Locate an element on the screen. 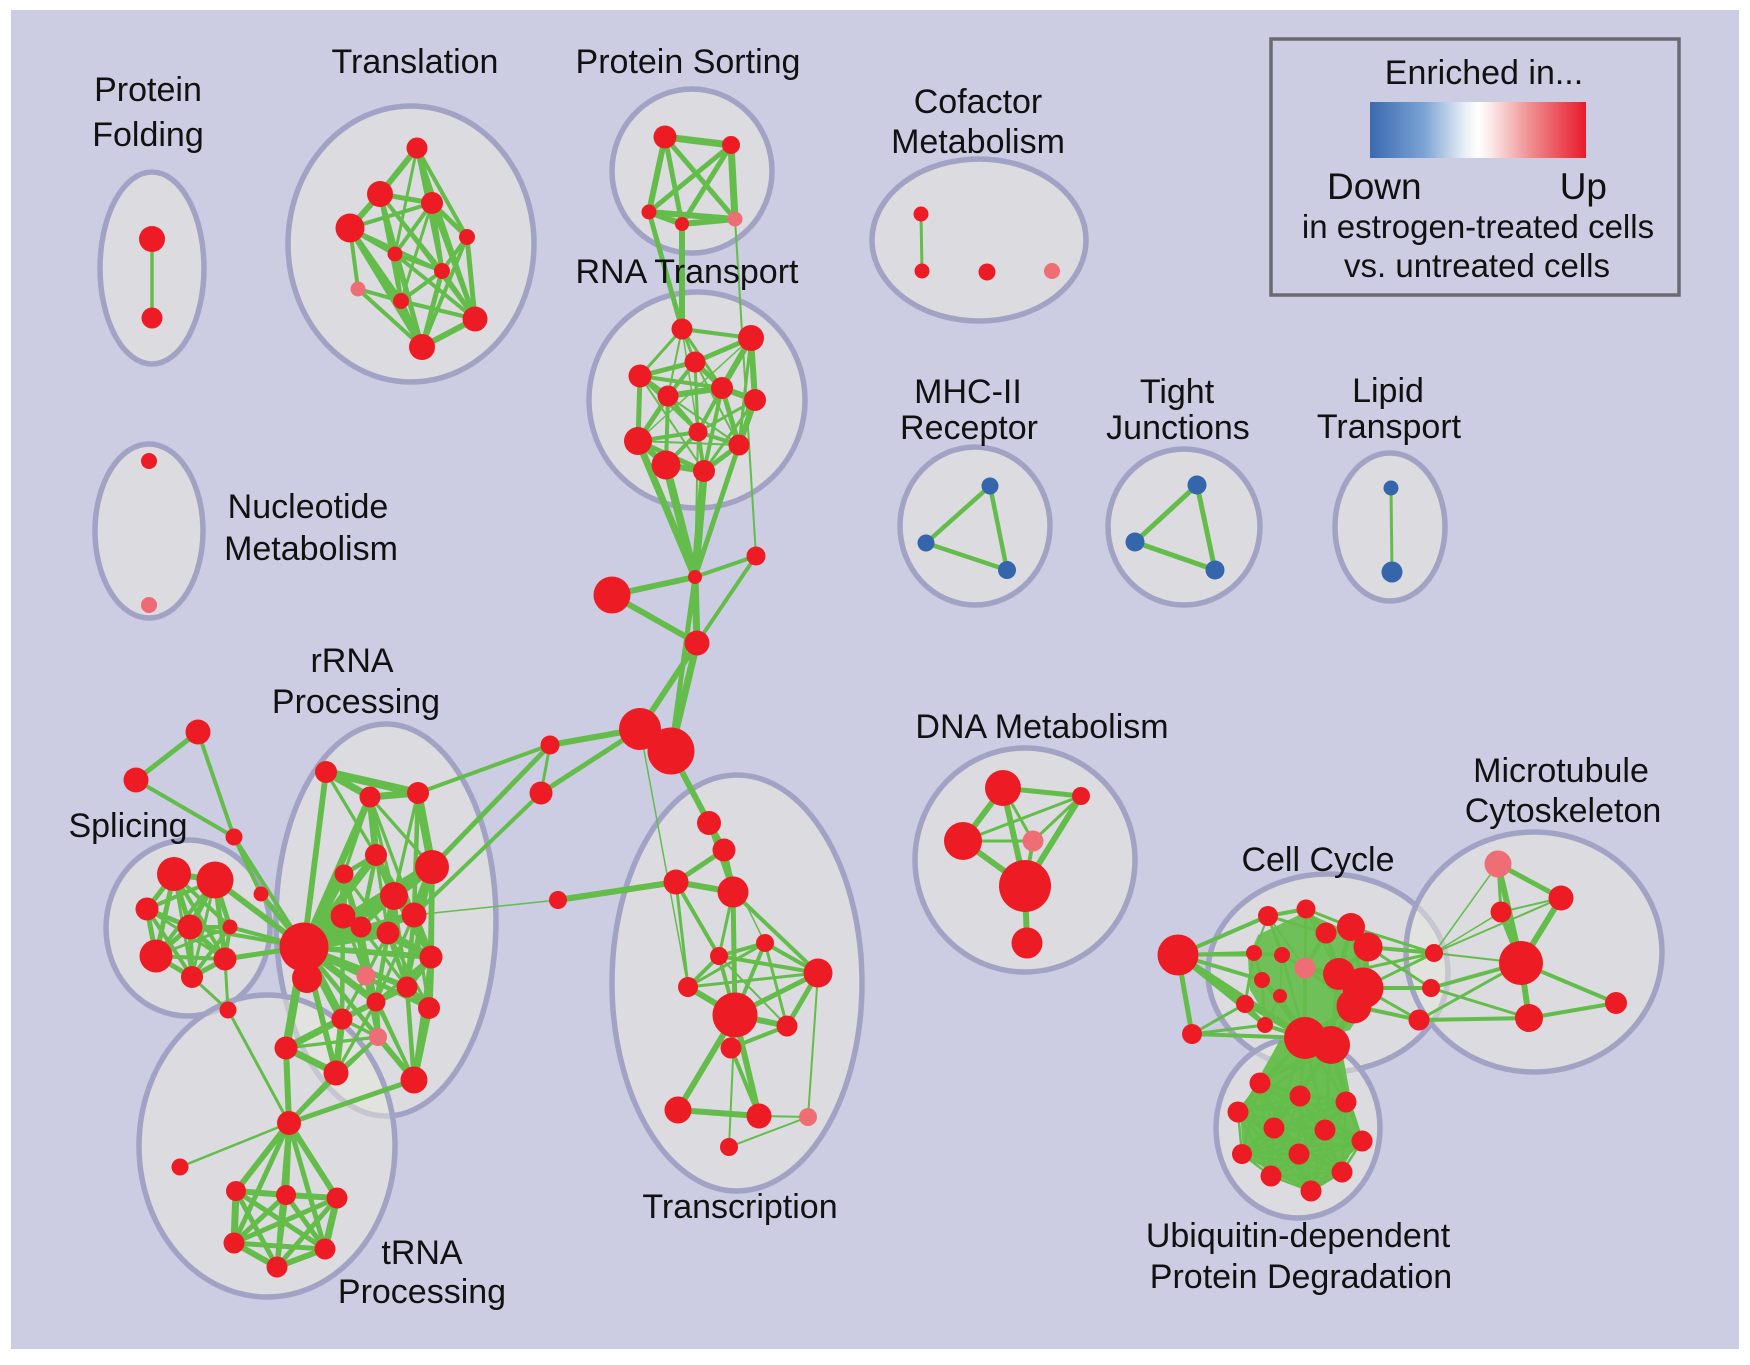 The height and width of the screenshot is (1365, 1750). svg-text: MHC-II is located at coordinates (968, 392).